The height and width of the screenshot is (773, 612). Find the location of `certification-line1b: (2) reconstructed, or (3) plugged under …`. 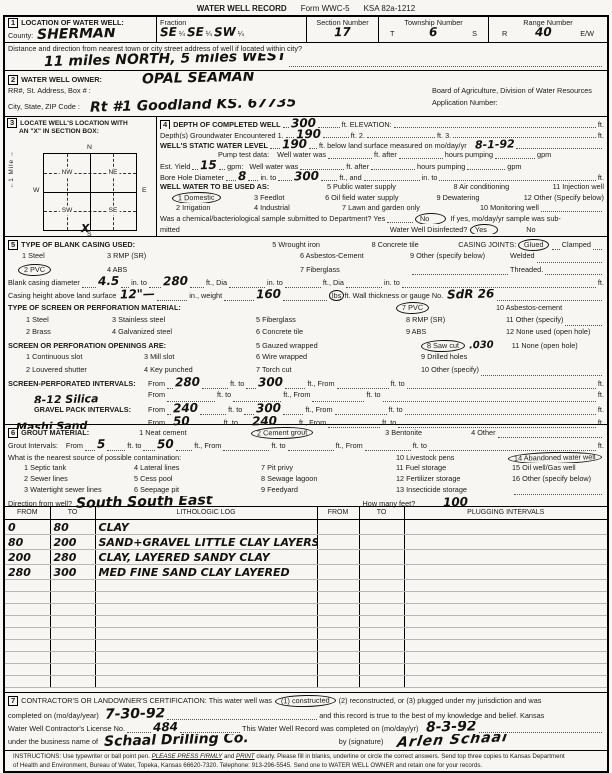

certification-line1b: (2) reconstructed, or (3) plugged under … is located at coordinates (440, 700).